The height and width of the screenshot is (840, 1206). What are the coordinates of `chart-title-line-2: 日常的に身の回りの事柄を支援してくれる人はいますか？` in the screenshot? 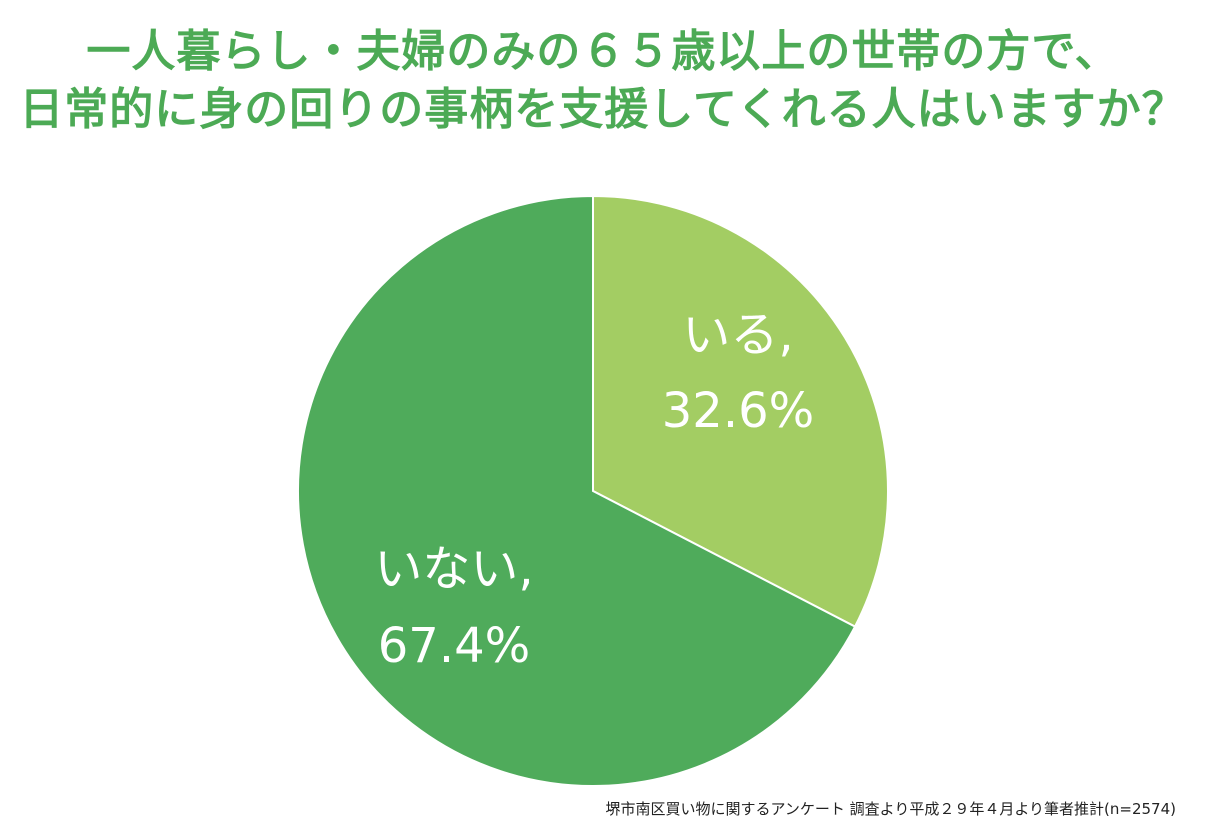 It's located at (603, 109).